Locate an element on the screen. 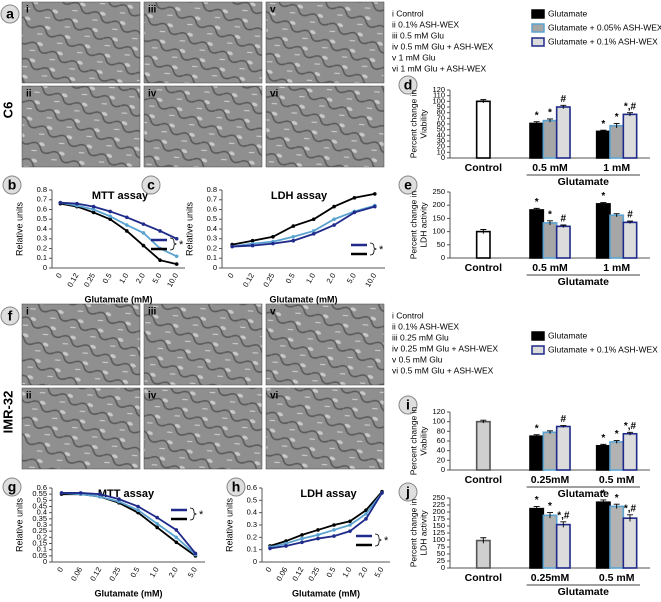 Image resolution: width=661 pixels, height=602 pixels. y-tick-label: 80 is located at coordinates (441, 430).